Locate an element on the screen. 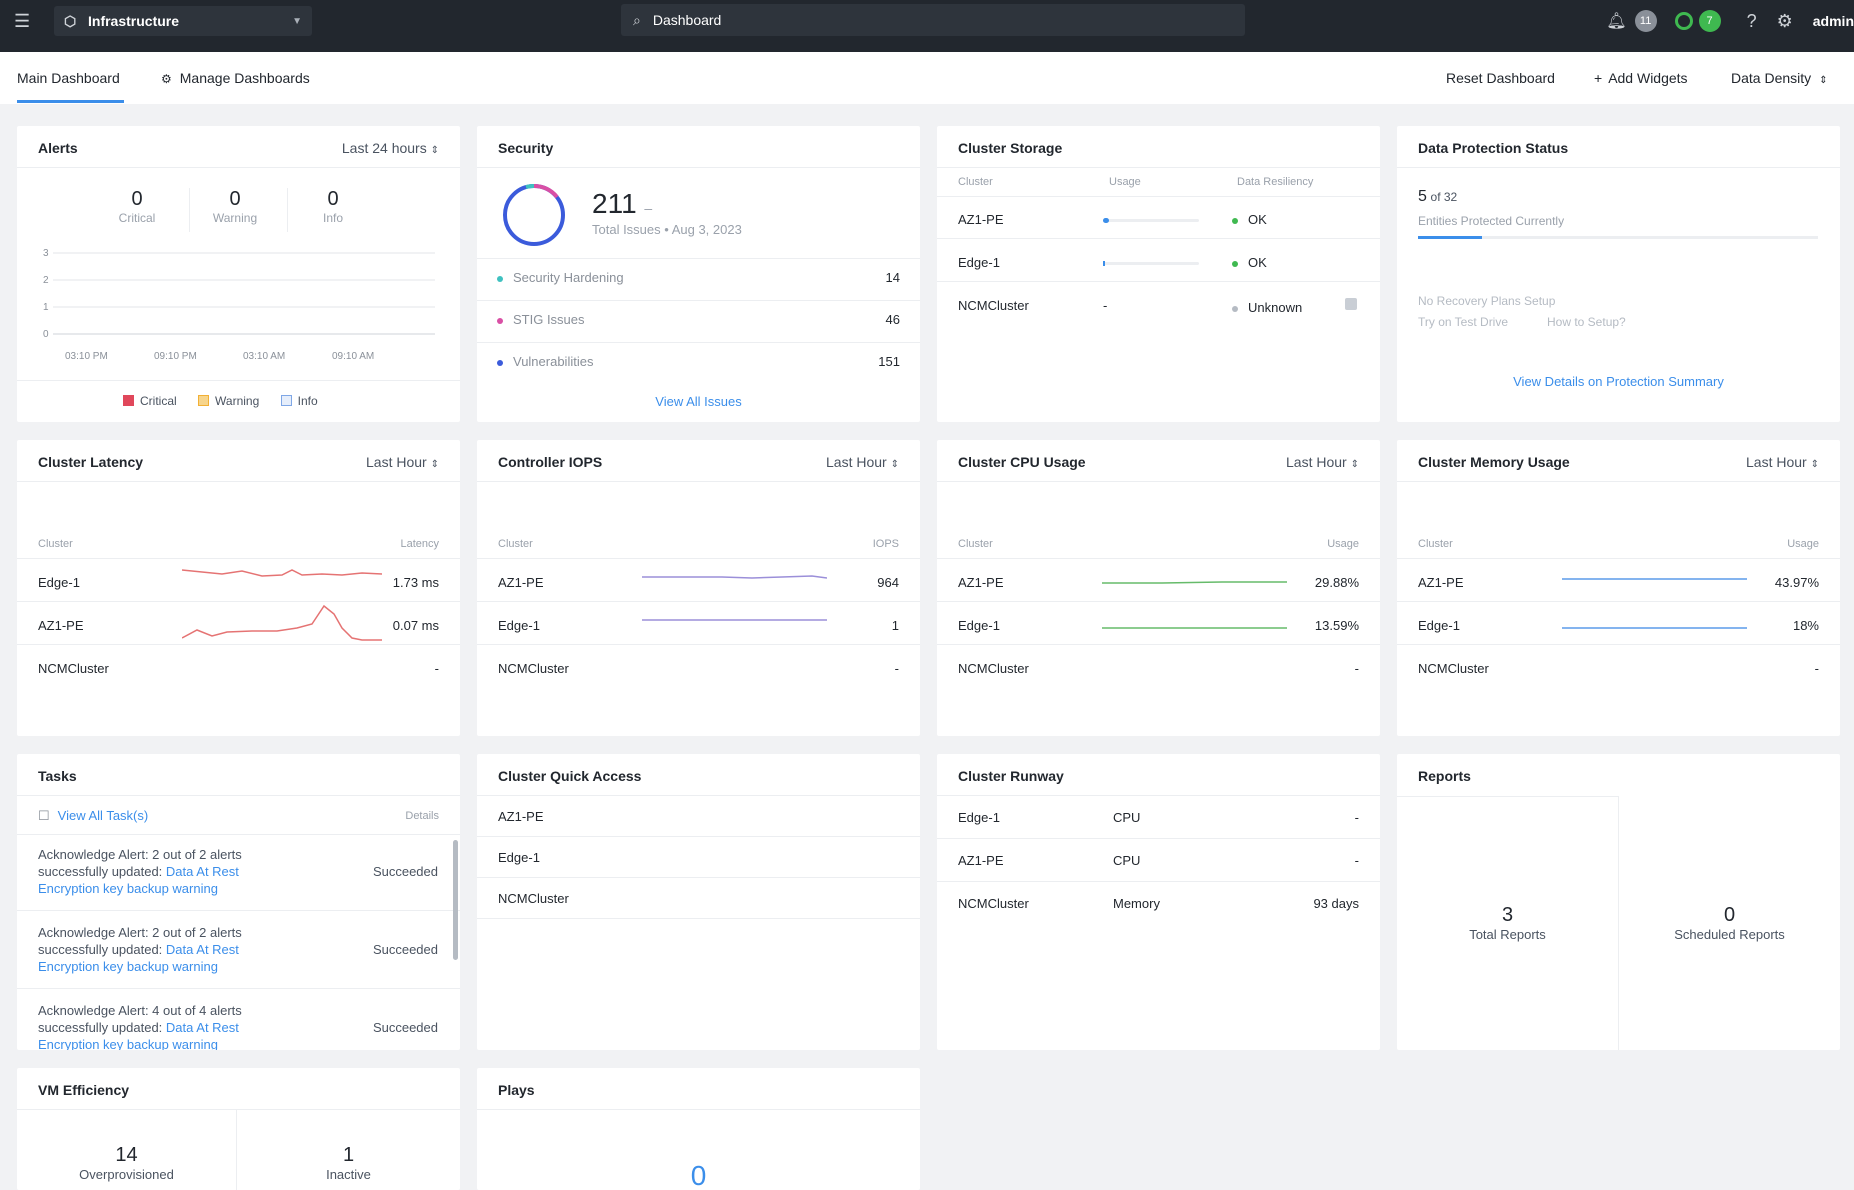 The height and width of the screenshot is (1190, 1854). inactive: 1 Inactive is located at coordinates (348, 1163).